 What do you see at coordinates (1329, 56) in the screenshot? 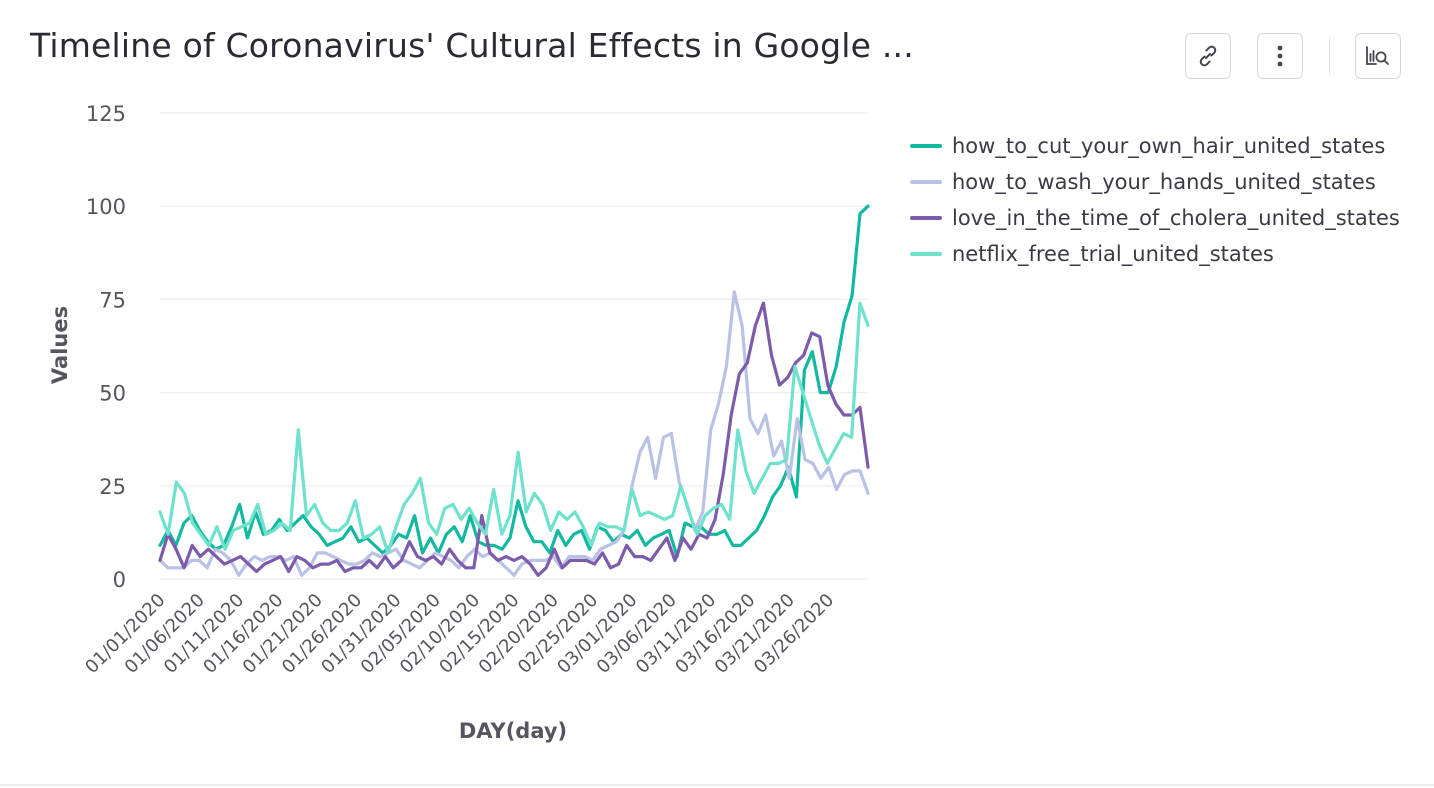
I see `toolbar-divider` at bounding box center [1329, 56].